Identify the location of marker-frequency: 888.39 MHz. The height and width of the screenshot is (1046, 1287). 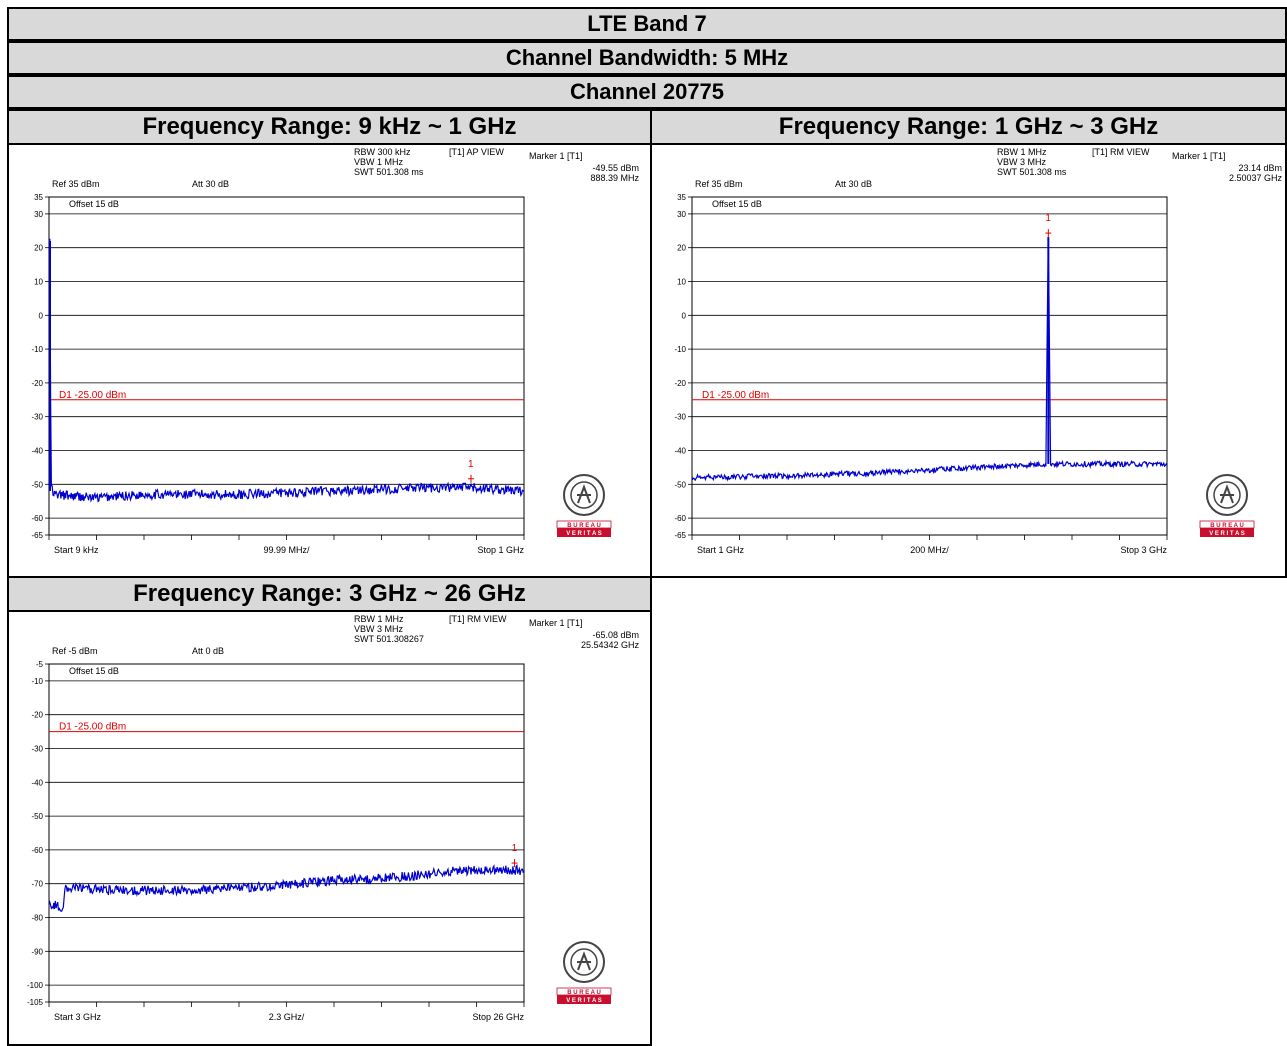
(614, 178).